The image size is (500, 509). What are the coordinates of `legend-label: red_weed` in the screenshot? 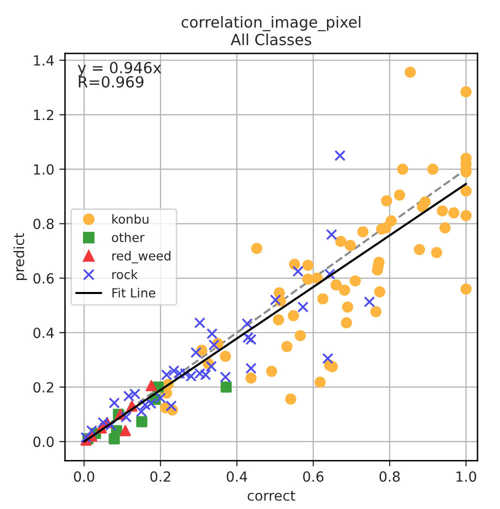 It's located at (141, 257).